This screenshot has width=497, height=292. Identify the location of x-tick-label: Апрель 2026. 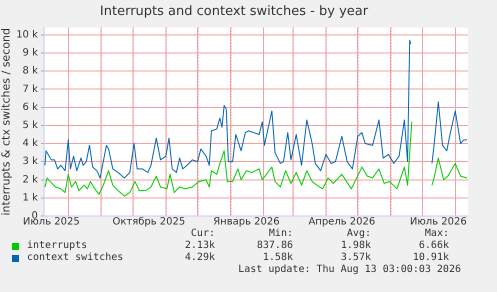
(342, 222).